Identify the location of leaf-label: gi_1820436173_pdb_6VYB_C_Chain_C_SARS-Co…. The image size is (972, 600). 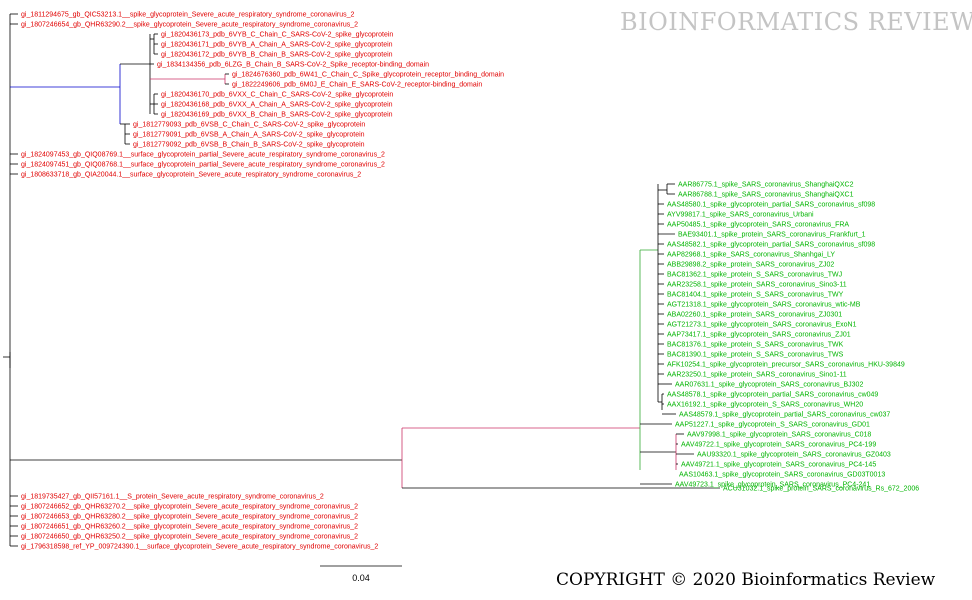
(277, 35).